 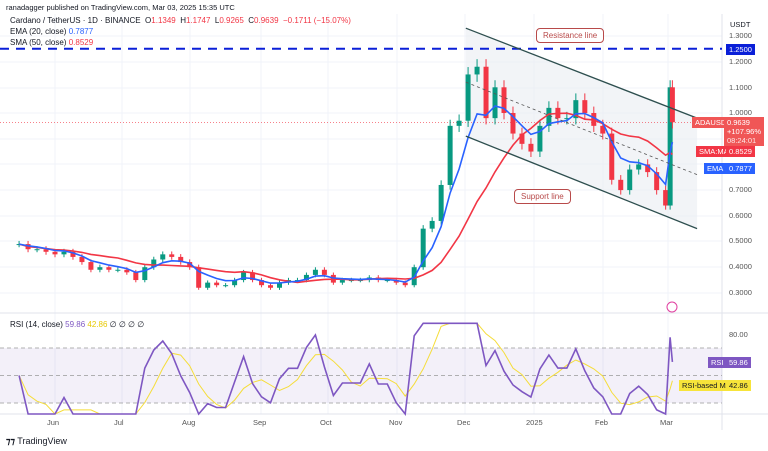 What do you see at coordinates (542, 196) in the screenshot?
I see `support-line-annotation: Support line` at bounding box center [542, 196].